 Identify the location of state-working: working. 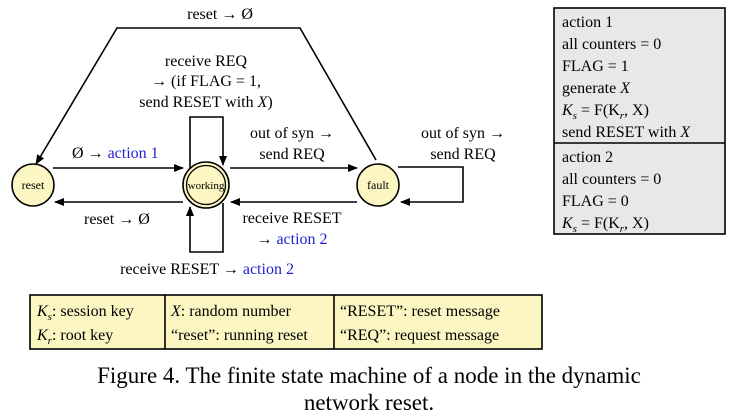
(206, 185).